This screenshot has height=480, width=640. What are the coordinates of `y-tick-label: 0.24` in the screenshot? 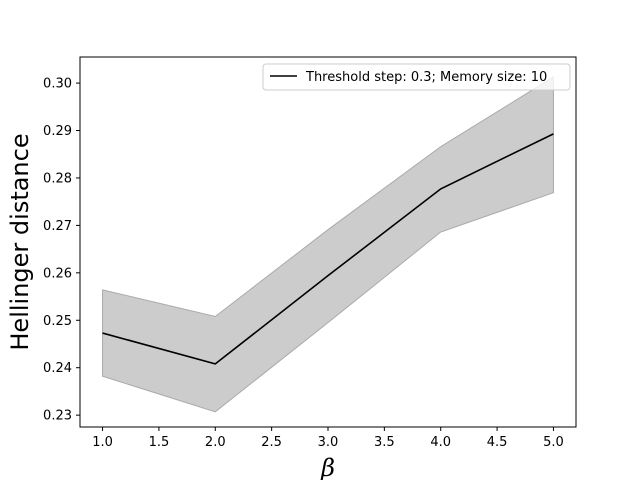 It's located at (57, 368).